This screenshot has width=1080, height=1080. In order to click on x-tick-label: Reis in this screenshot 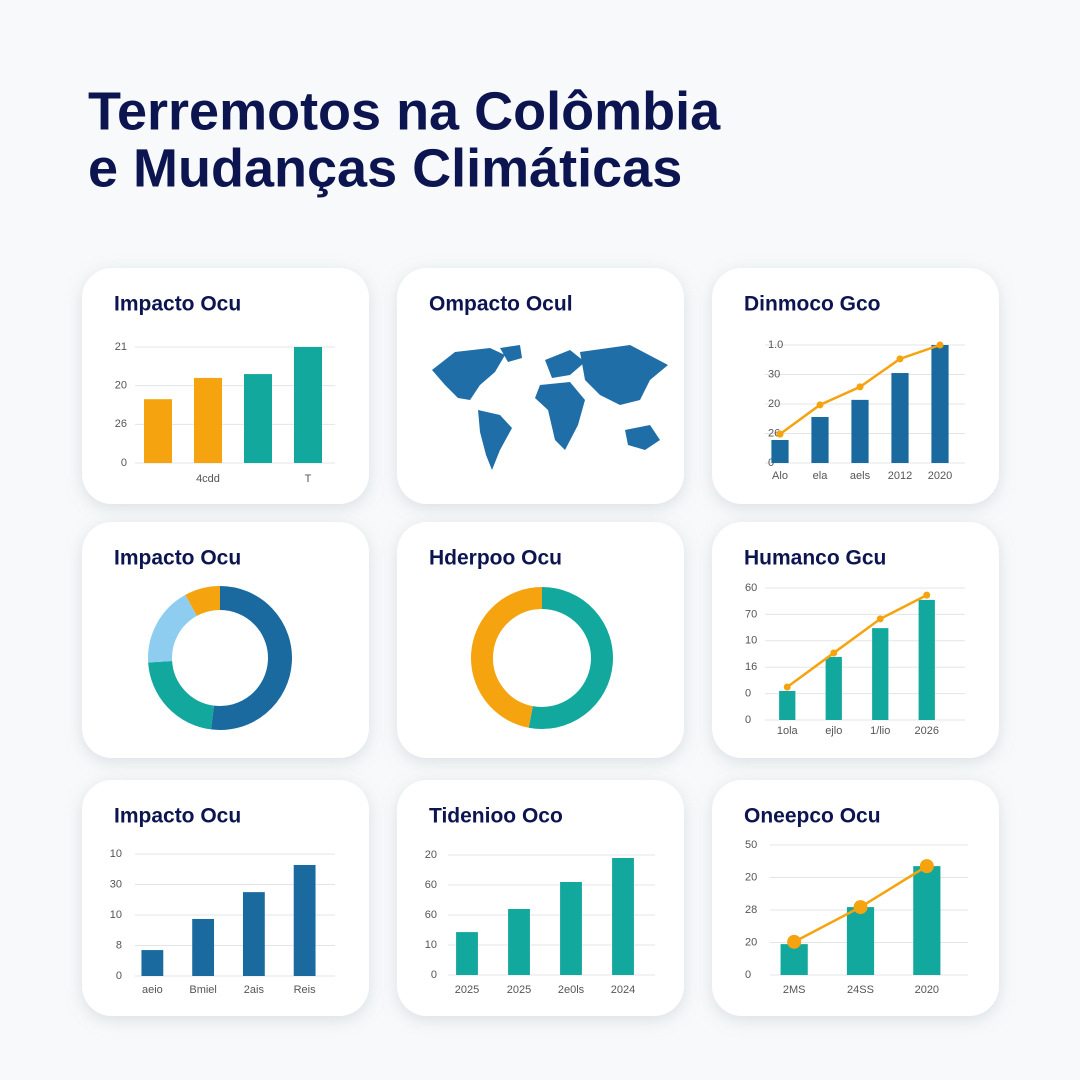, I will do `click(305, 990)`.